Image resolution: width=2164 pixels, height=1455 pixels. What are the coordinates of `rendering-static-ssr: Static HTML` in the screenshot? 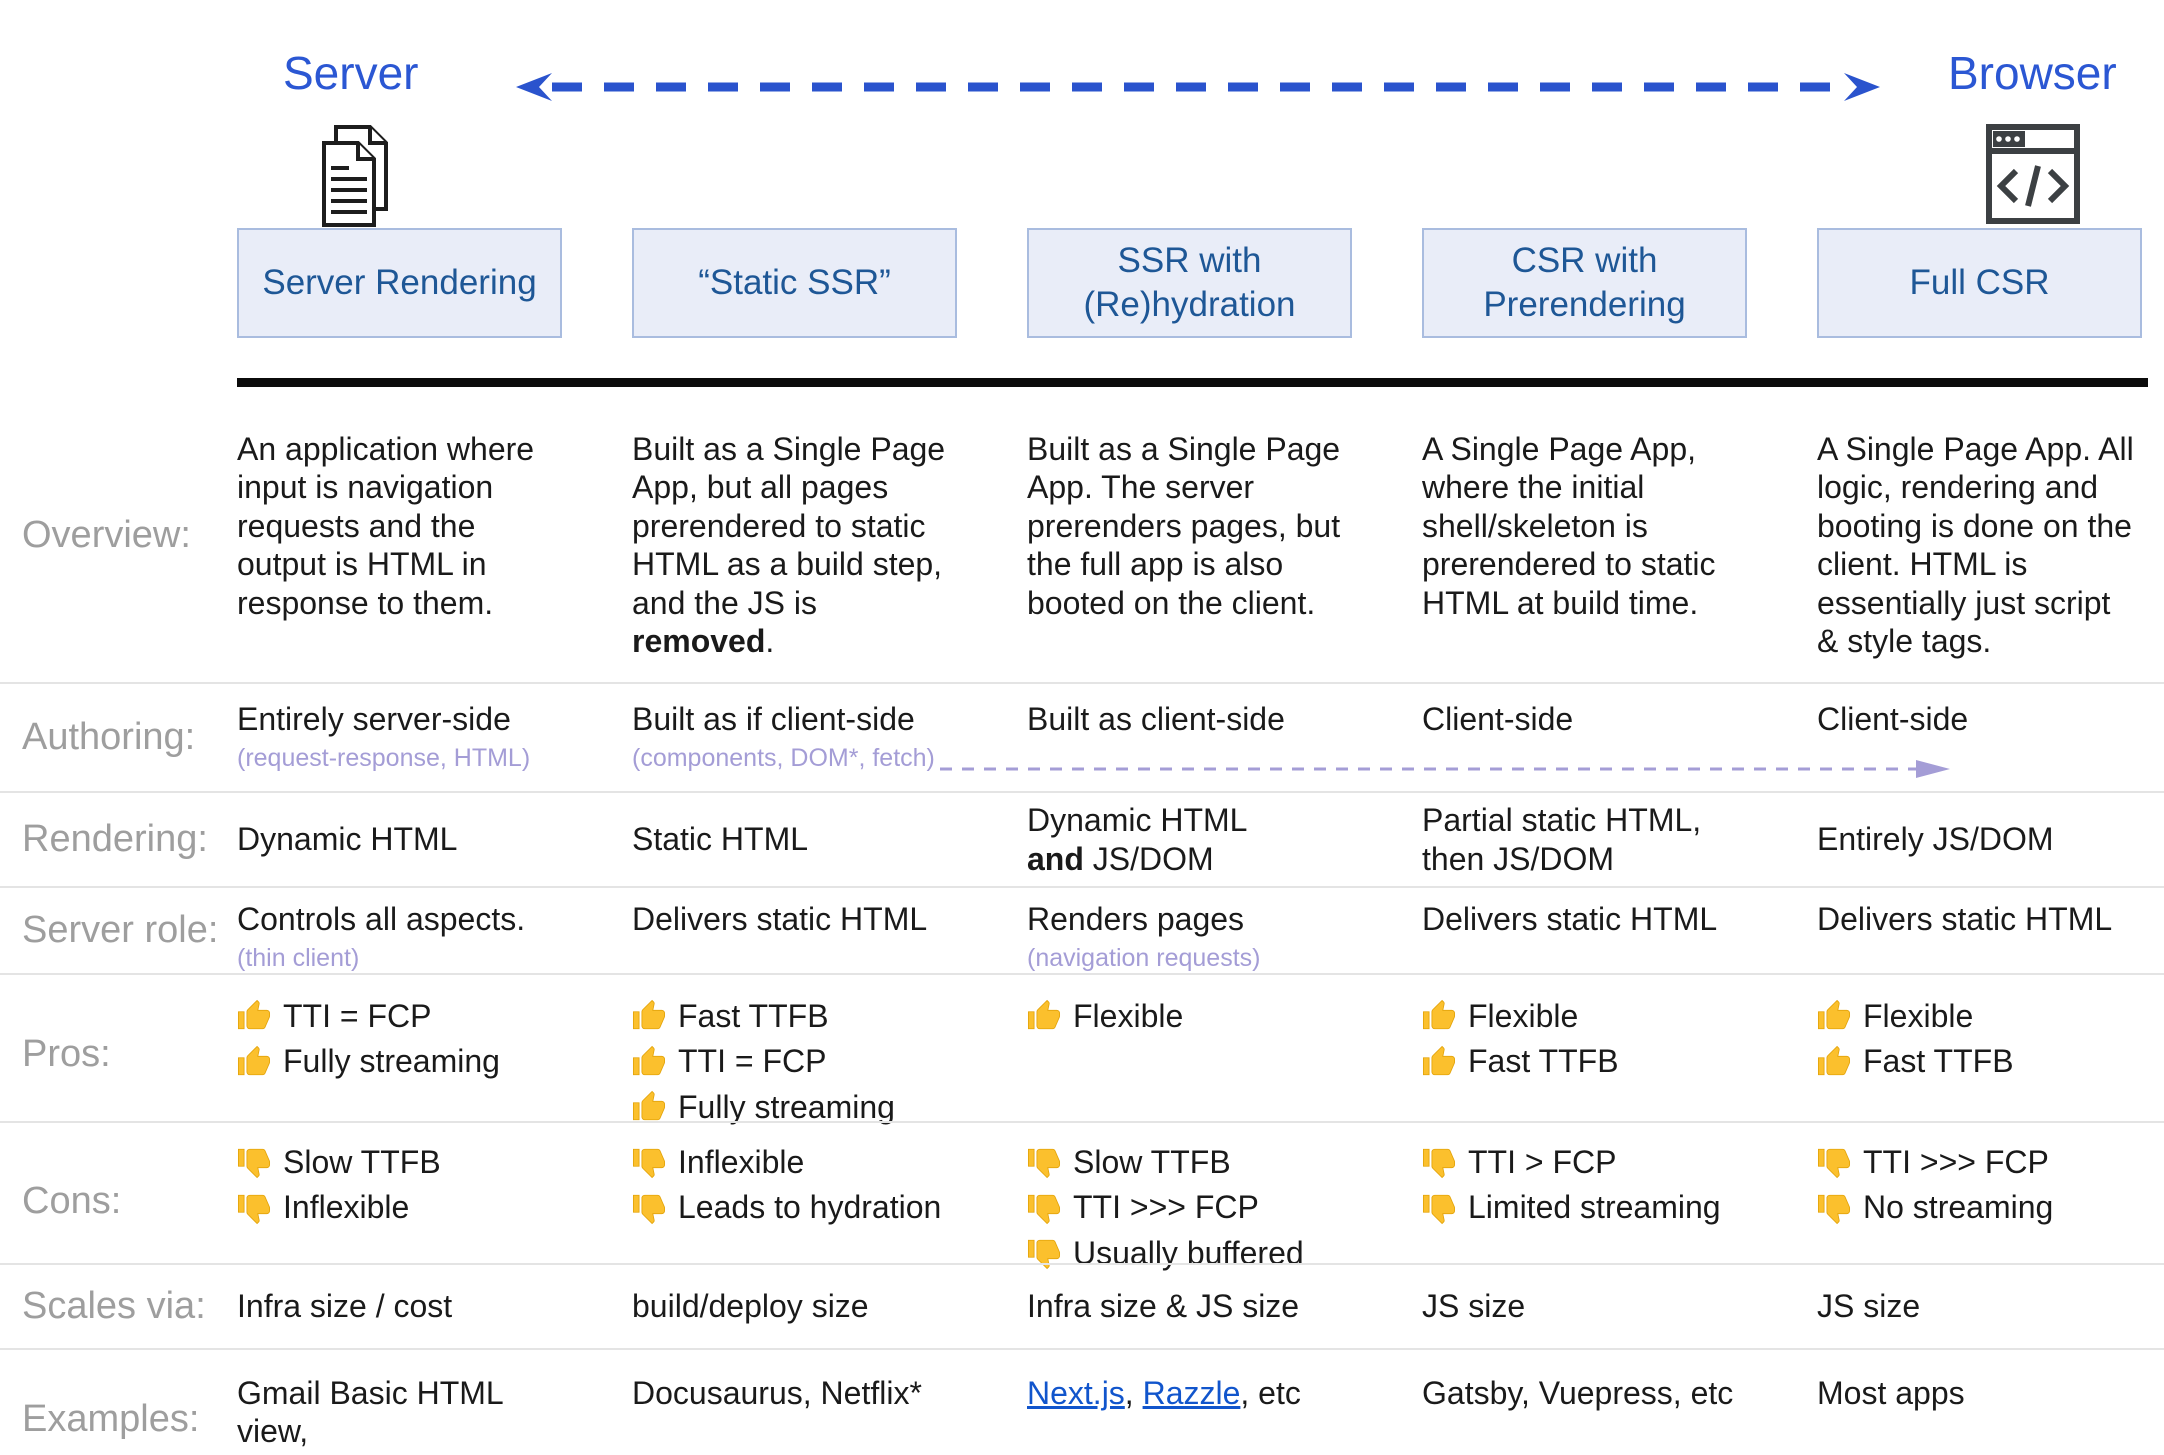 It's located at (720, 839).